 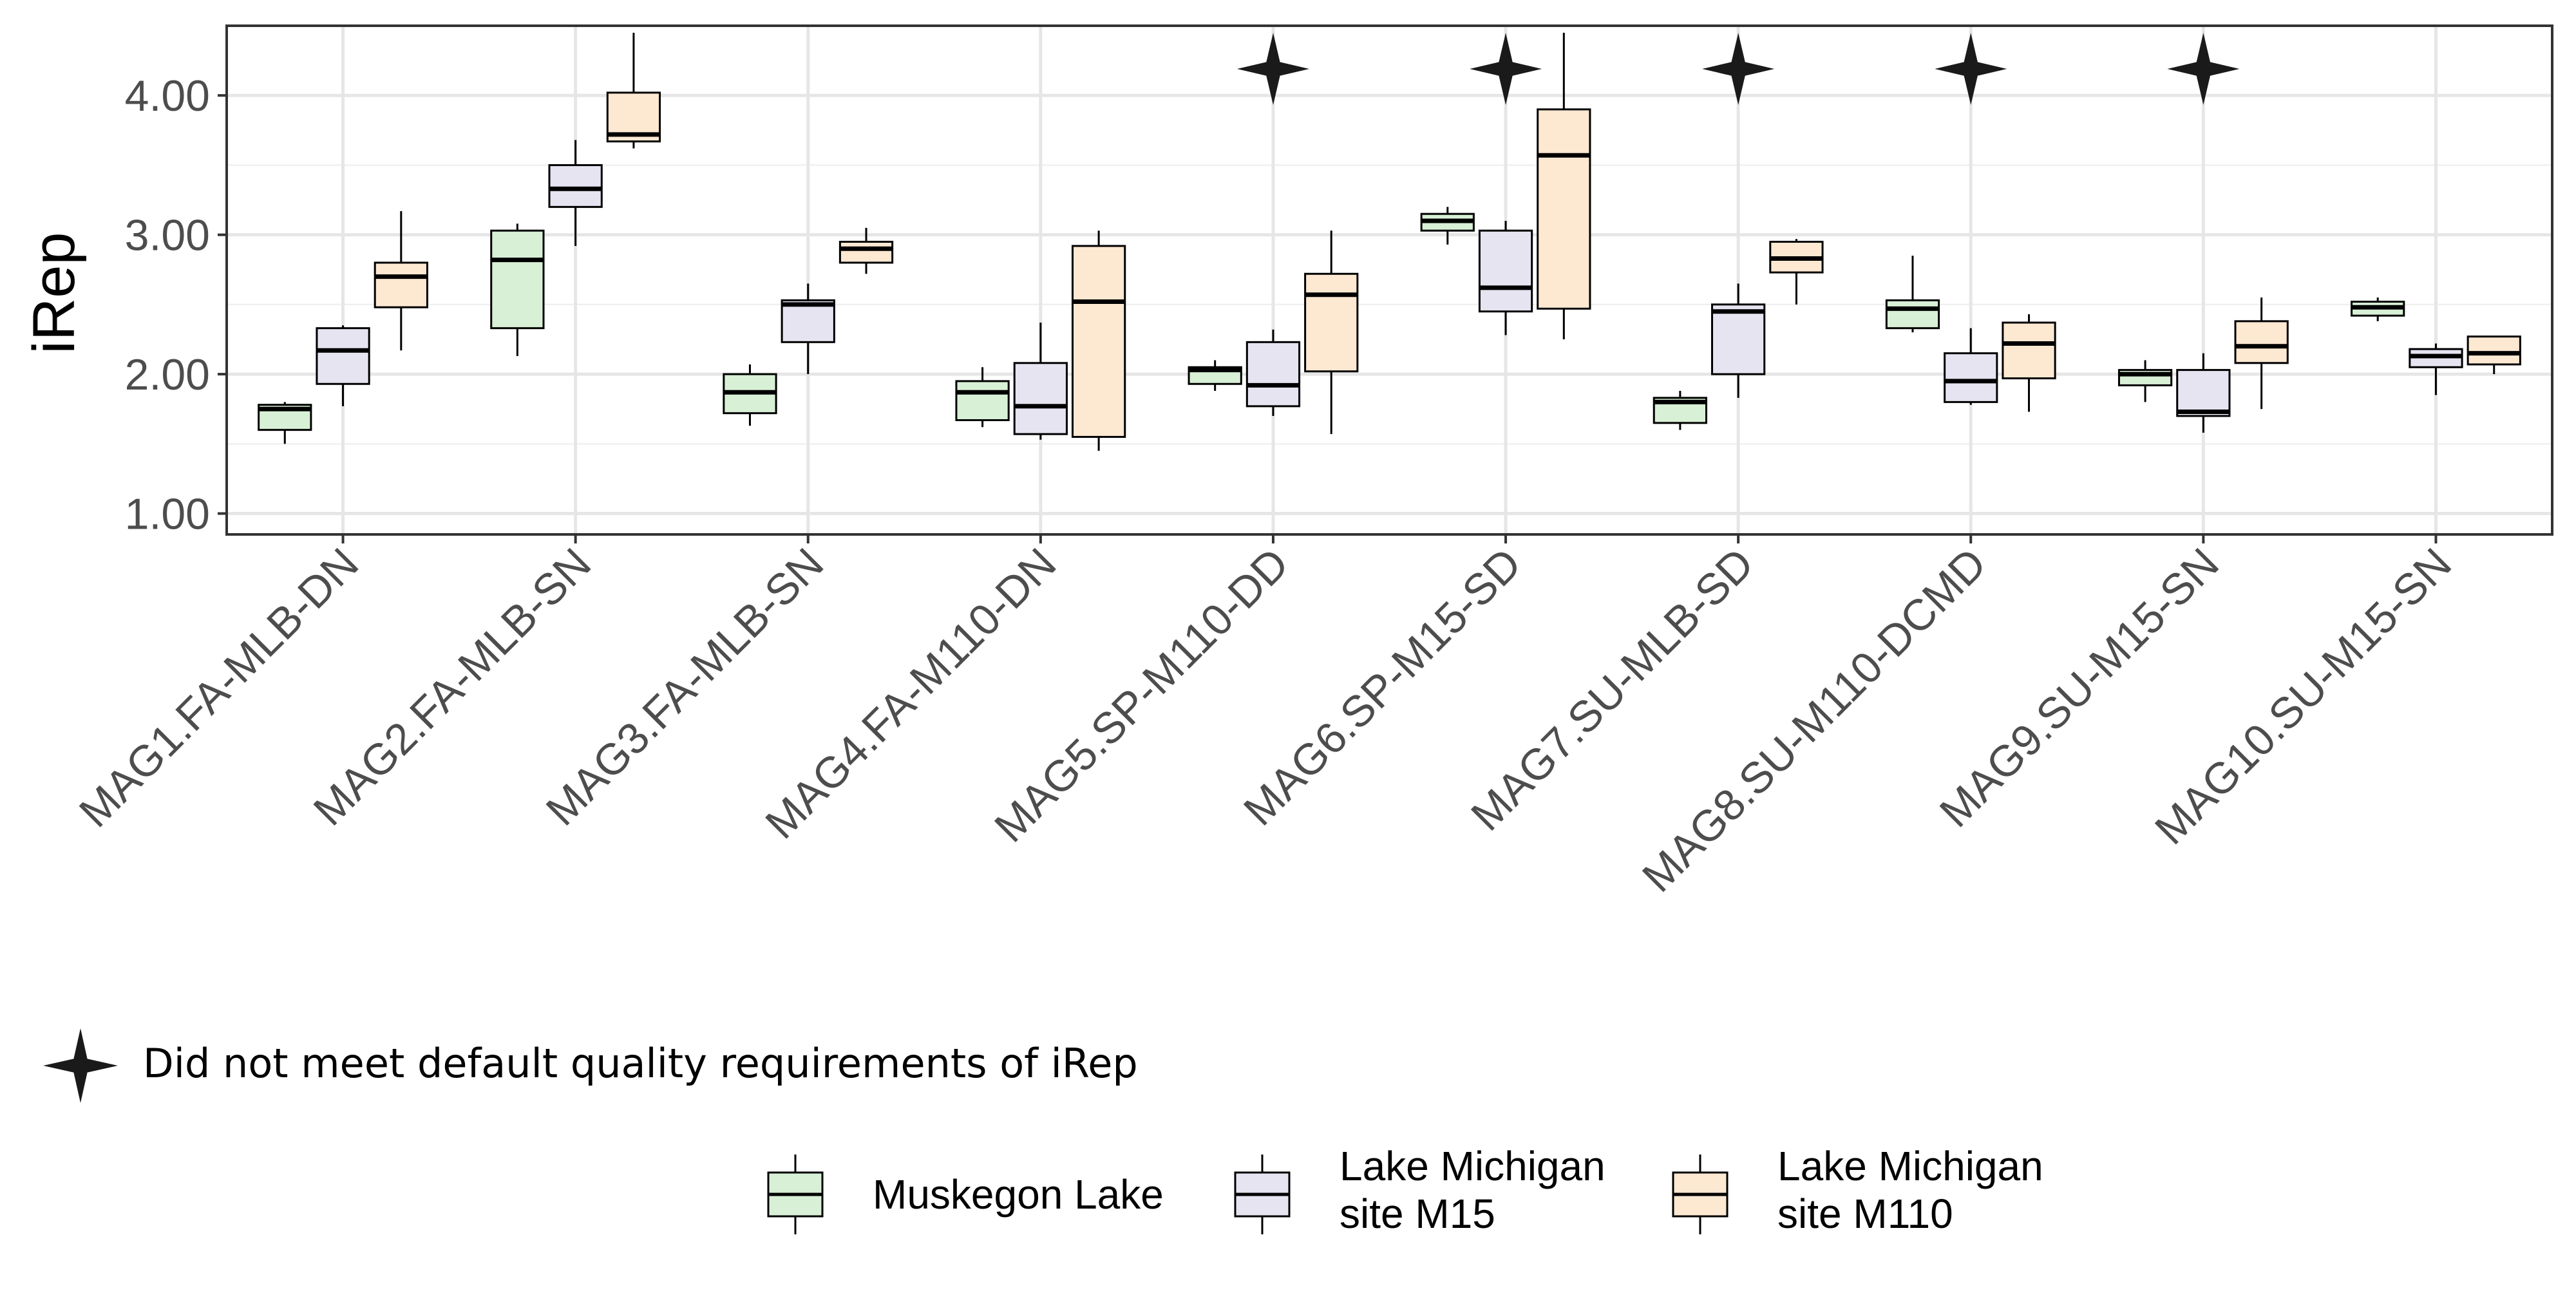 I want to click on y-tick-label: 2.00, so click(x=167, y=374).